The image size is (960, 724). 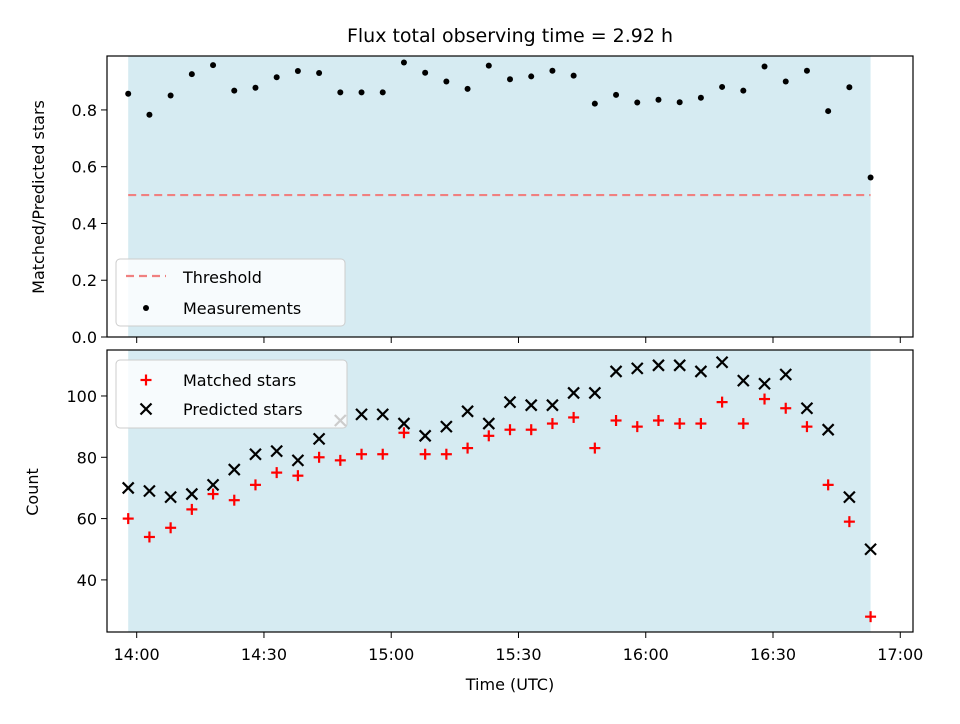 I want to click on legend-predicted-label: Predicted stars, so click(x=243, y=409).